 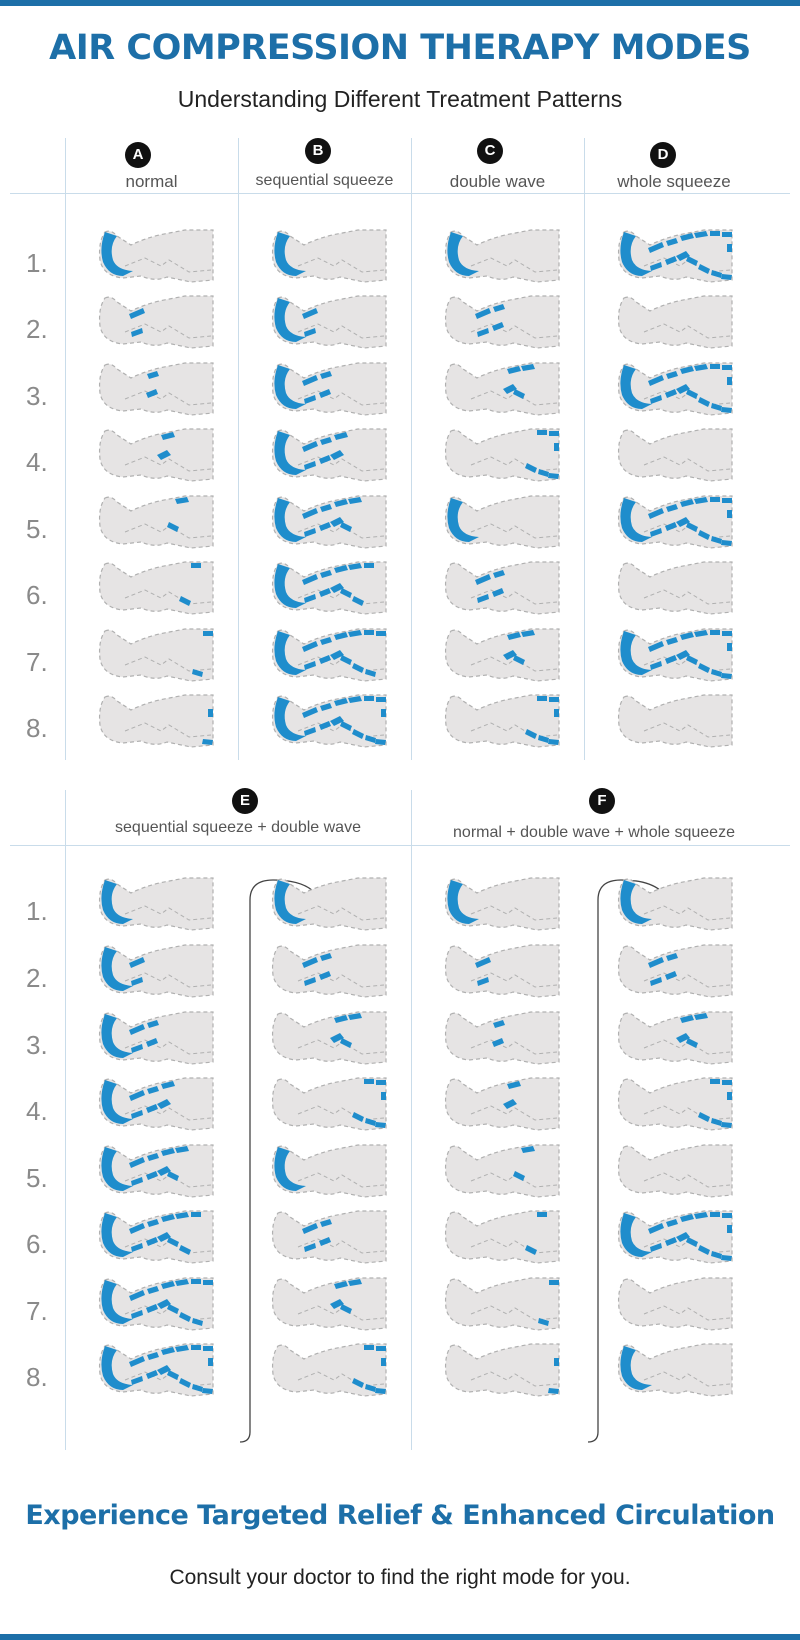 What do you see at coordinates (37, 1244) in the screenshot?
I see `row-number: 6.` at bounding box center [37, 1244].